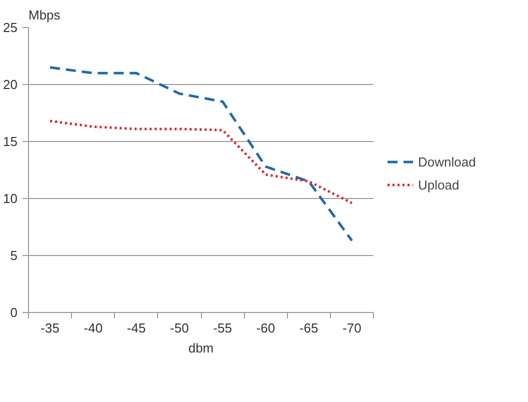 This screenshot has width=528, height=402. Describe the element at coordinates (222, 328) in the screenshot. I see `x-tick-label: -55` at that location.